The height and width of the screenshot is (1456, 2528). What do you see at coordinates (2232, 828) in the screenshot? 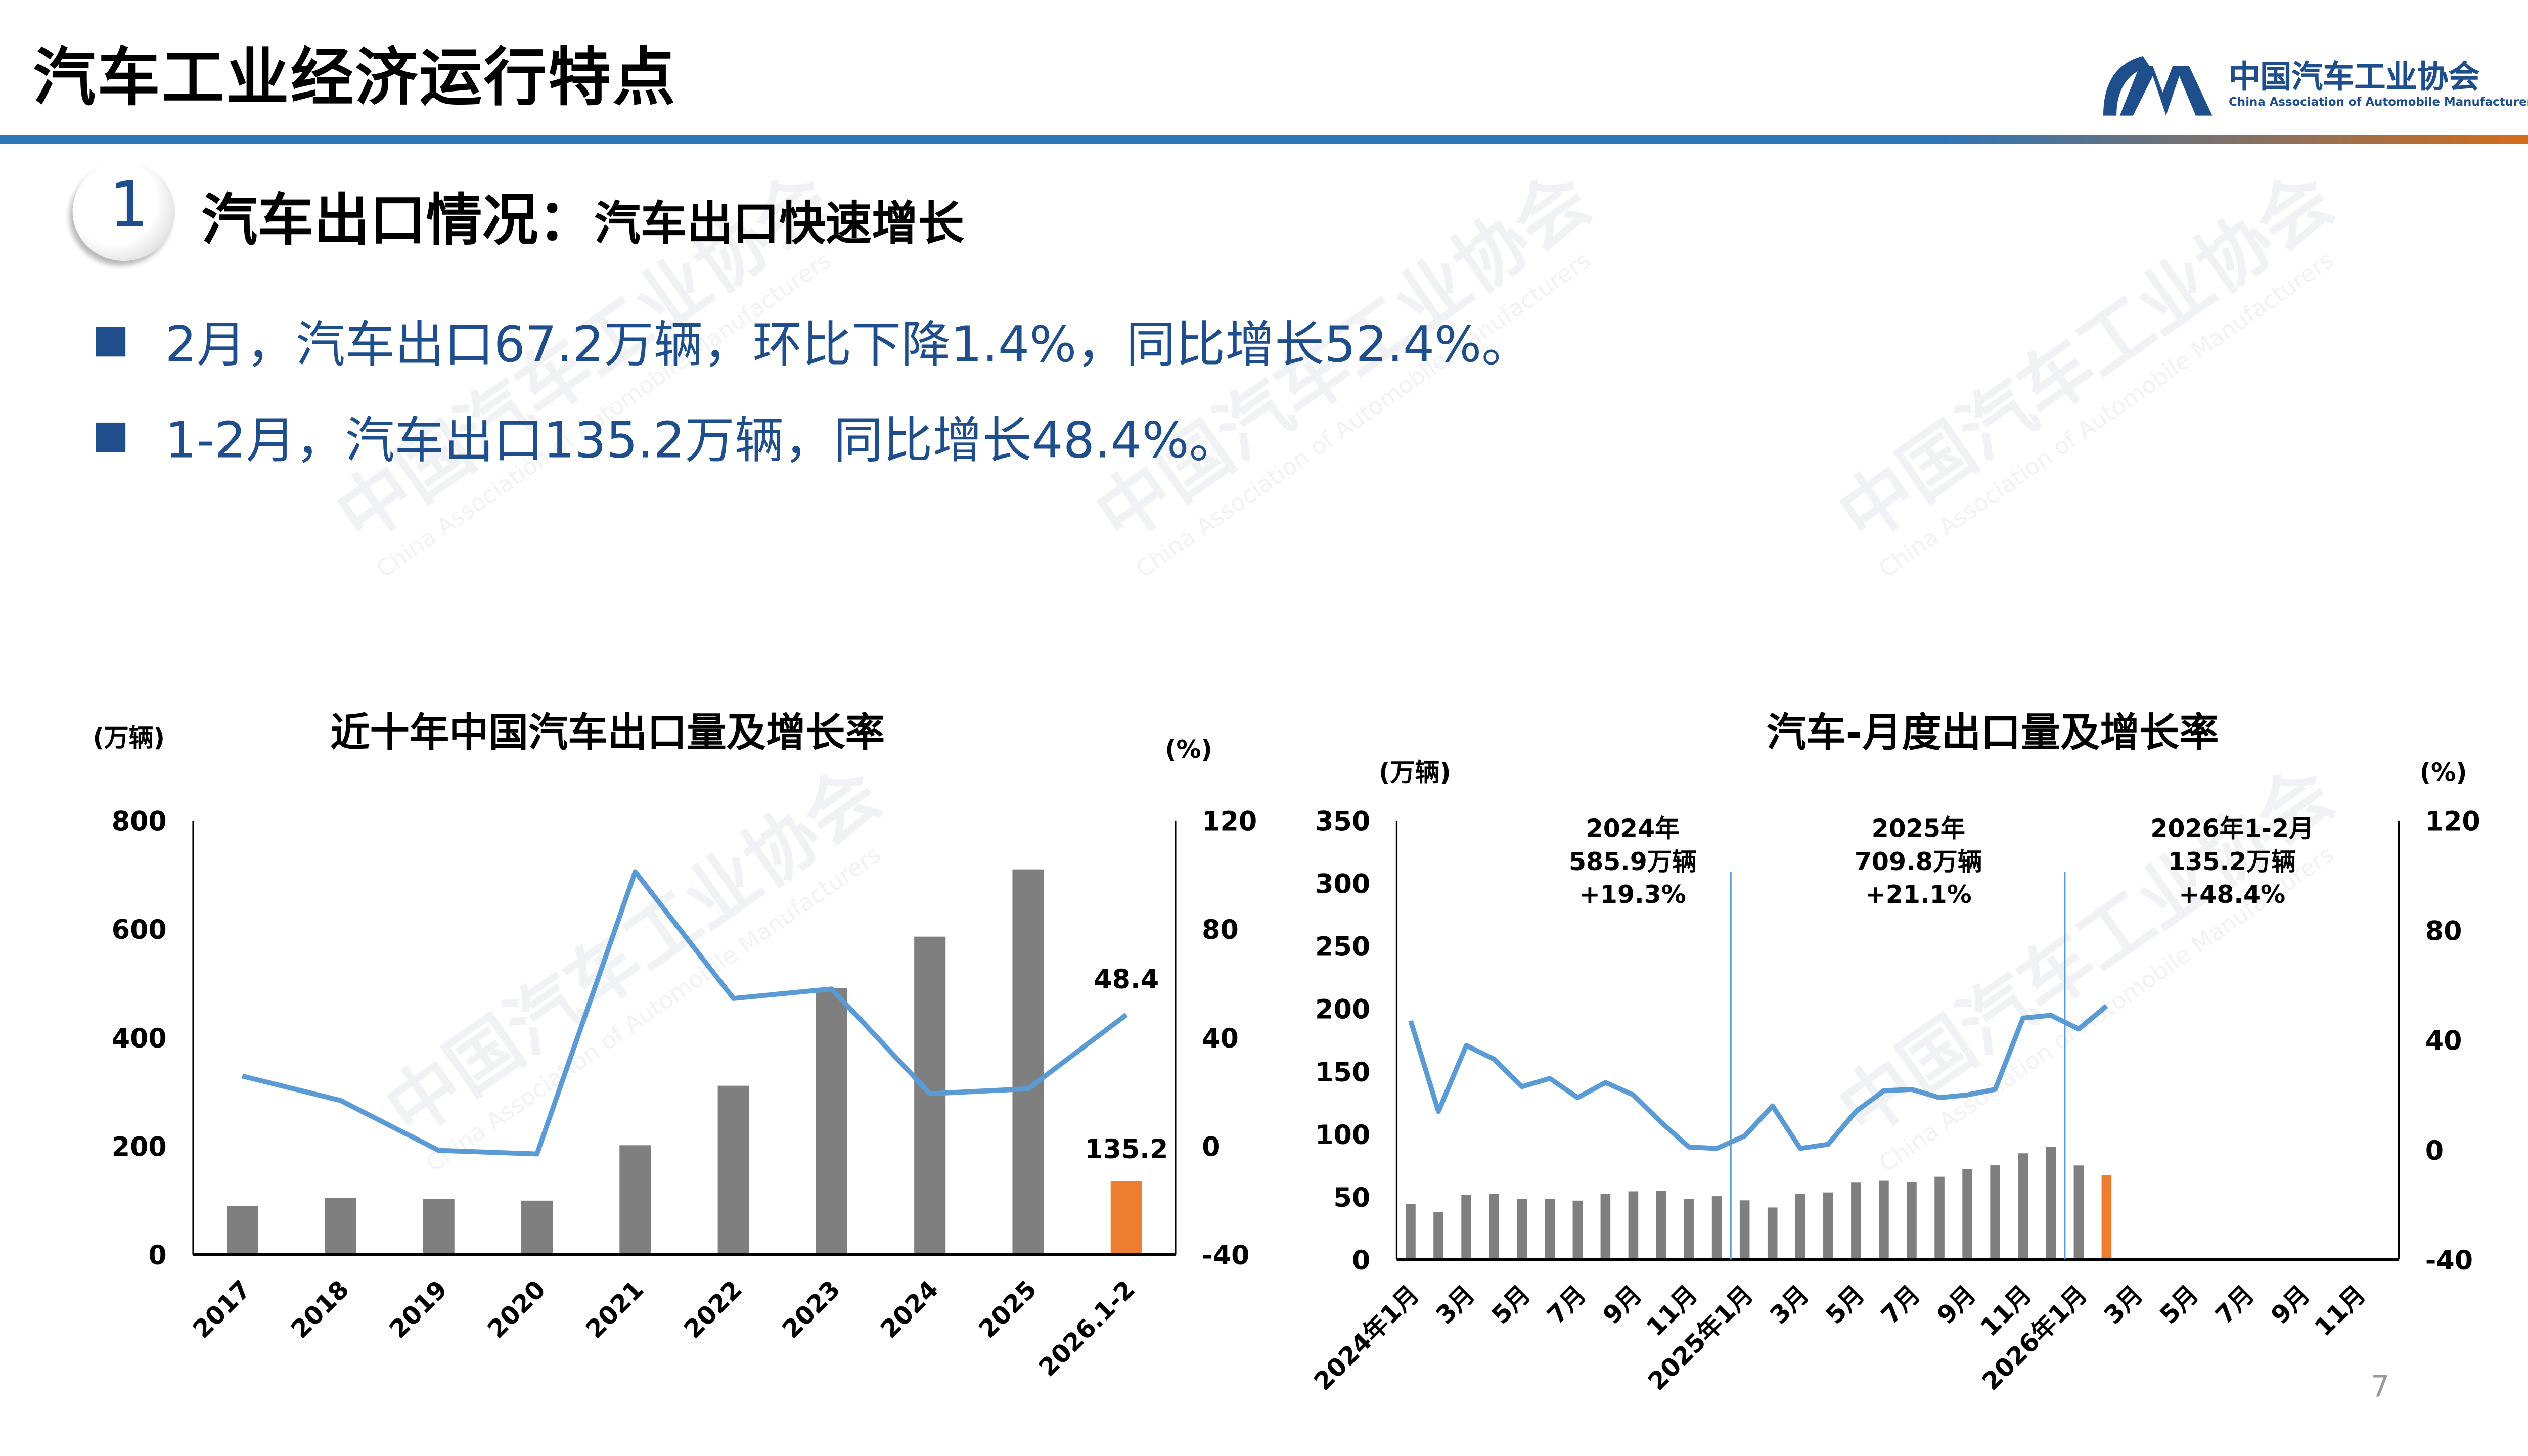
I see `annotation-text: 2026年1-2月` at bounding box center [2232, 828].